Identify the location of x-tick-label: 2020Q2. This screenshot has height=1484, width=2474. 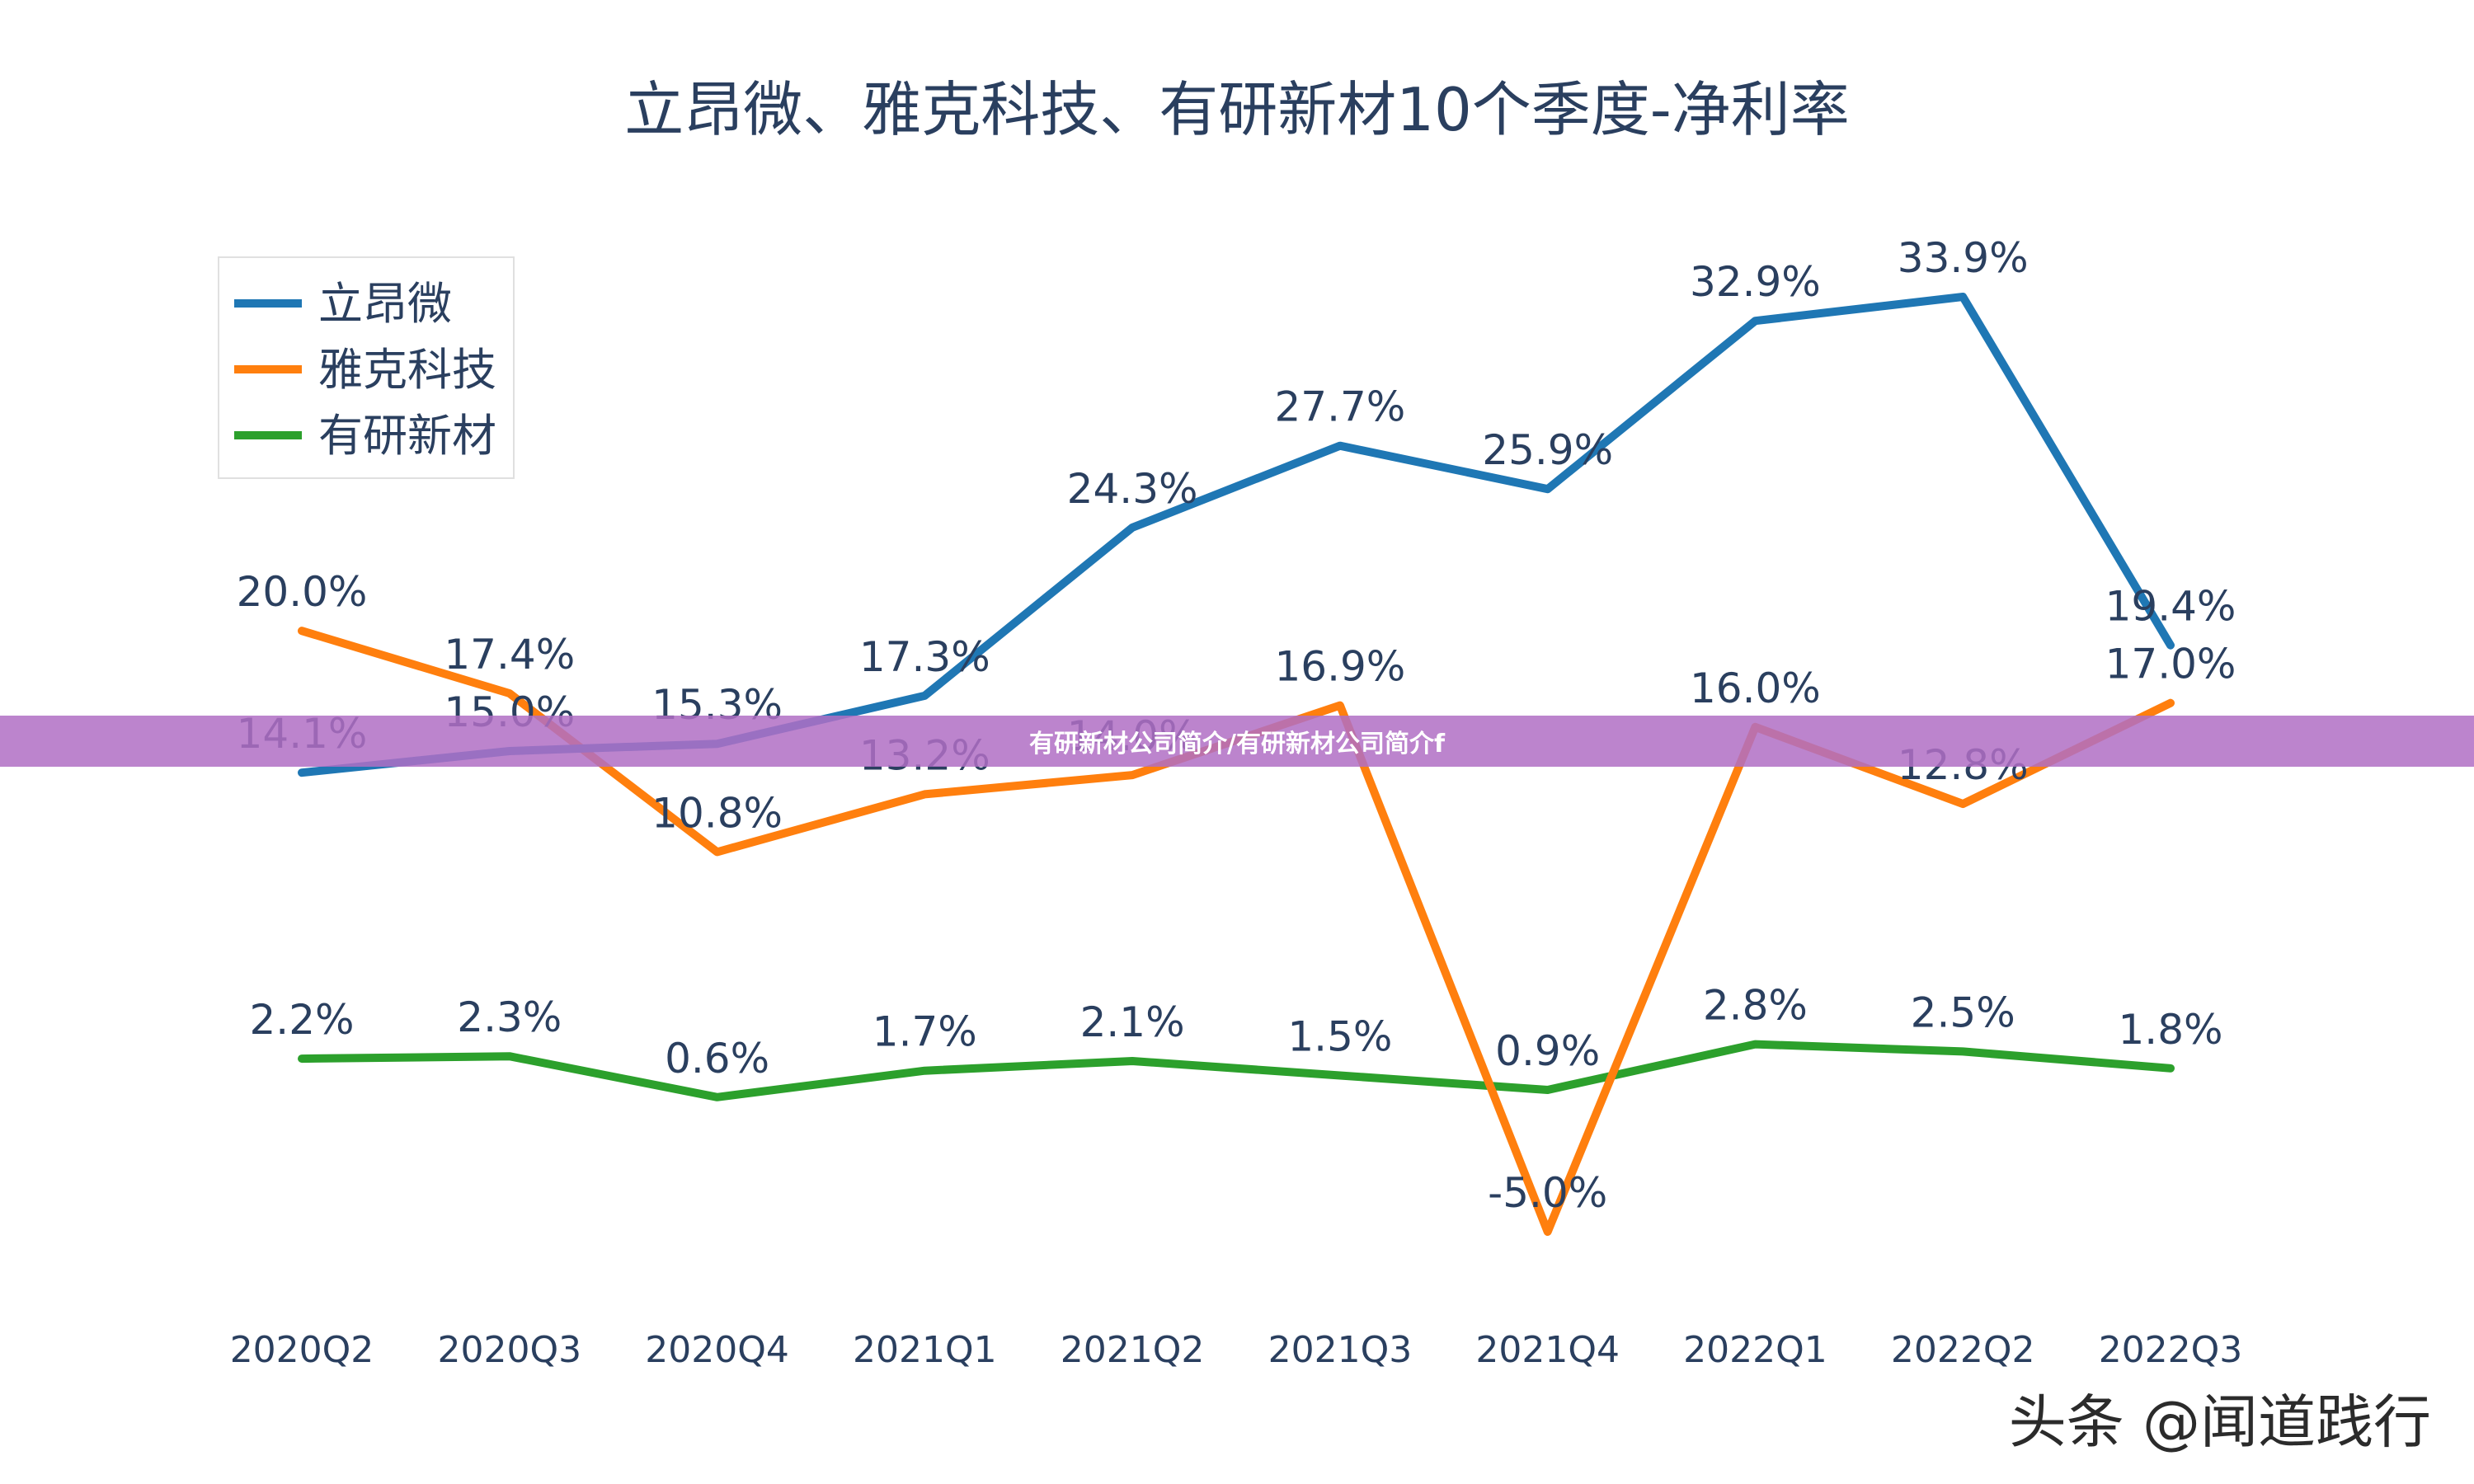
(302, 1350).